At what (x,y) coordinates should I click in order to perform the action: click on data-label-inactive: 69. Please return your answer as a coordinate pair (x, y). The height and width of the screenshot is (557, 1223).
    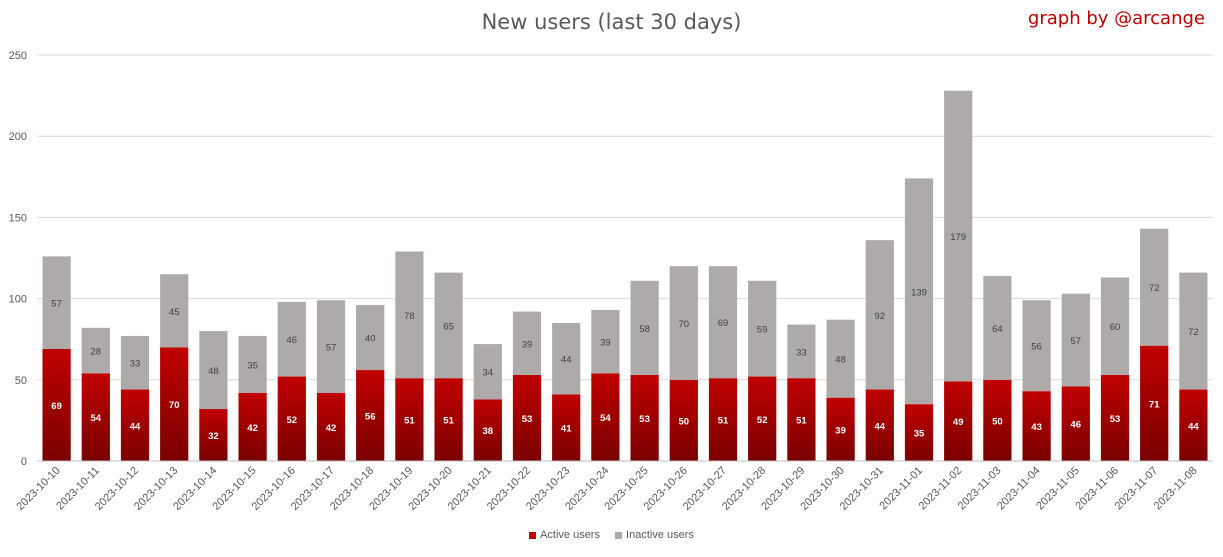
    Looking at the image, I should click on (723, 323).